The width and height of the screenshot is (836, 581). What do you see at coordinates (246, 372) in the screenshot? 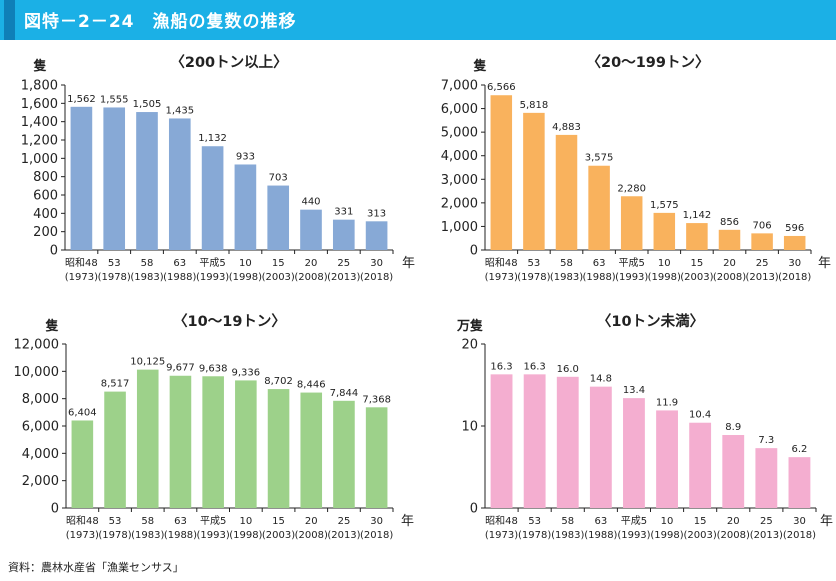
I see `bar-value-label: 9,336` at bounding box center [246, 372].